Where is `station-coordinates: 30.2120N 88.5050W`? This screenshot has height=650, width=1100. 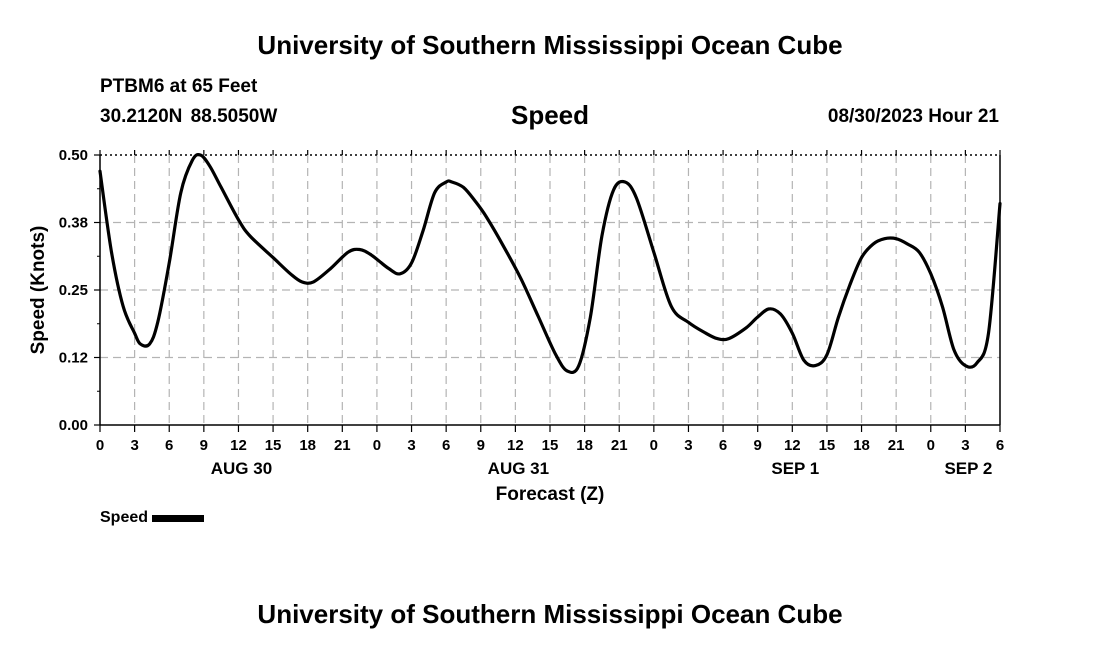
station-coordinates: 30.2120N 88.5050W is located at coordinates (189, 116).